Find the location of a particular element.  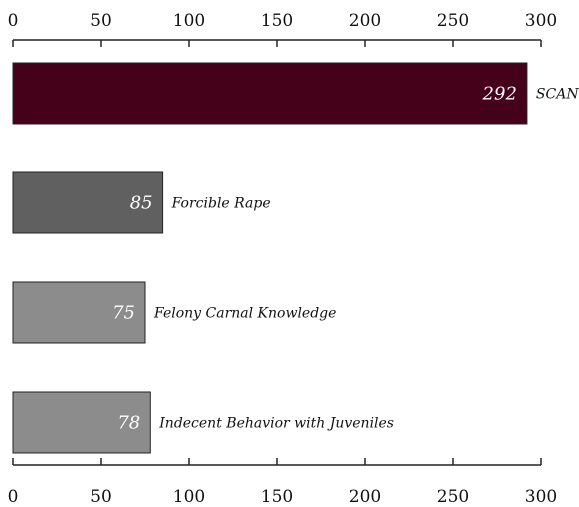

category-label: Indecent Behavior with Juveniles is located at coordinates (276, 424).